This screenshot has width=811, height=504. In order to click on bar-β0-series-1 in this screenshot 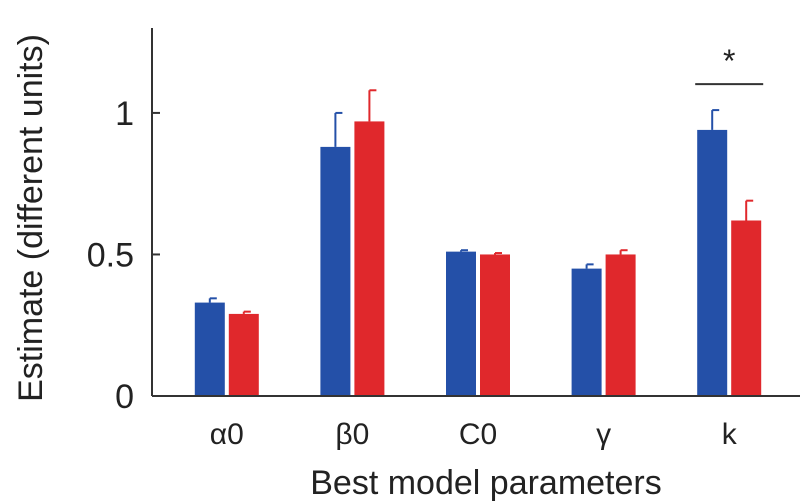, I will do `click(335, 271)`.